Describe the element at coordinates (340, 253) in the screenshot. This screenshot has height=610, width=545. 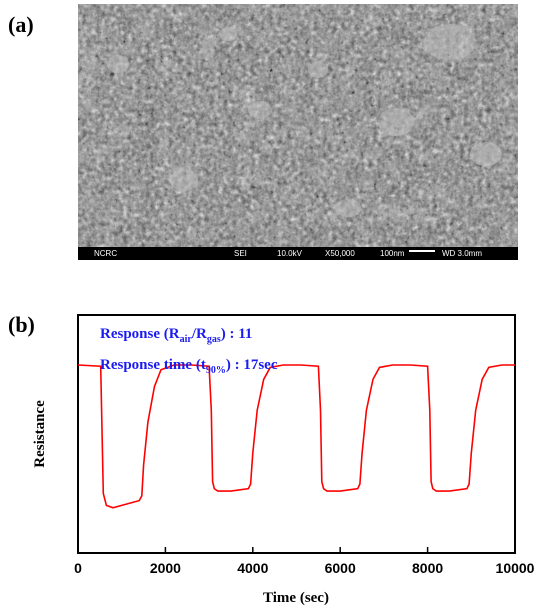
I see `sem-magnification: X50,000` at that location.